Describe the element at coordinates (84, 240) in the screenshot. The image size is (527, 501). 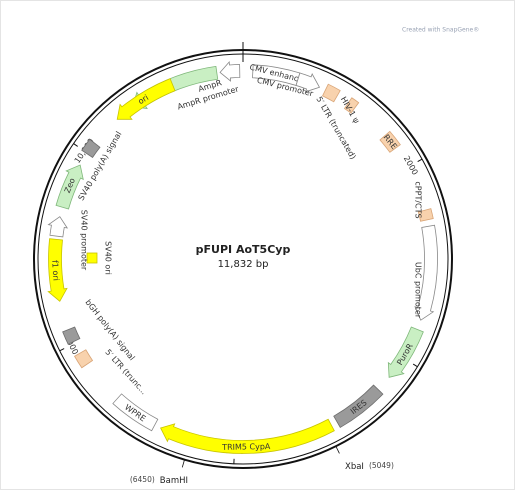
I see `feature-label: SV40 promoter` at that location.